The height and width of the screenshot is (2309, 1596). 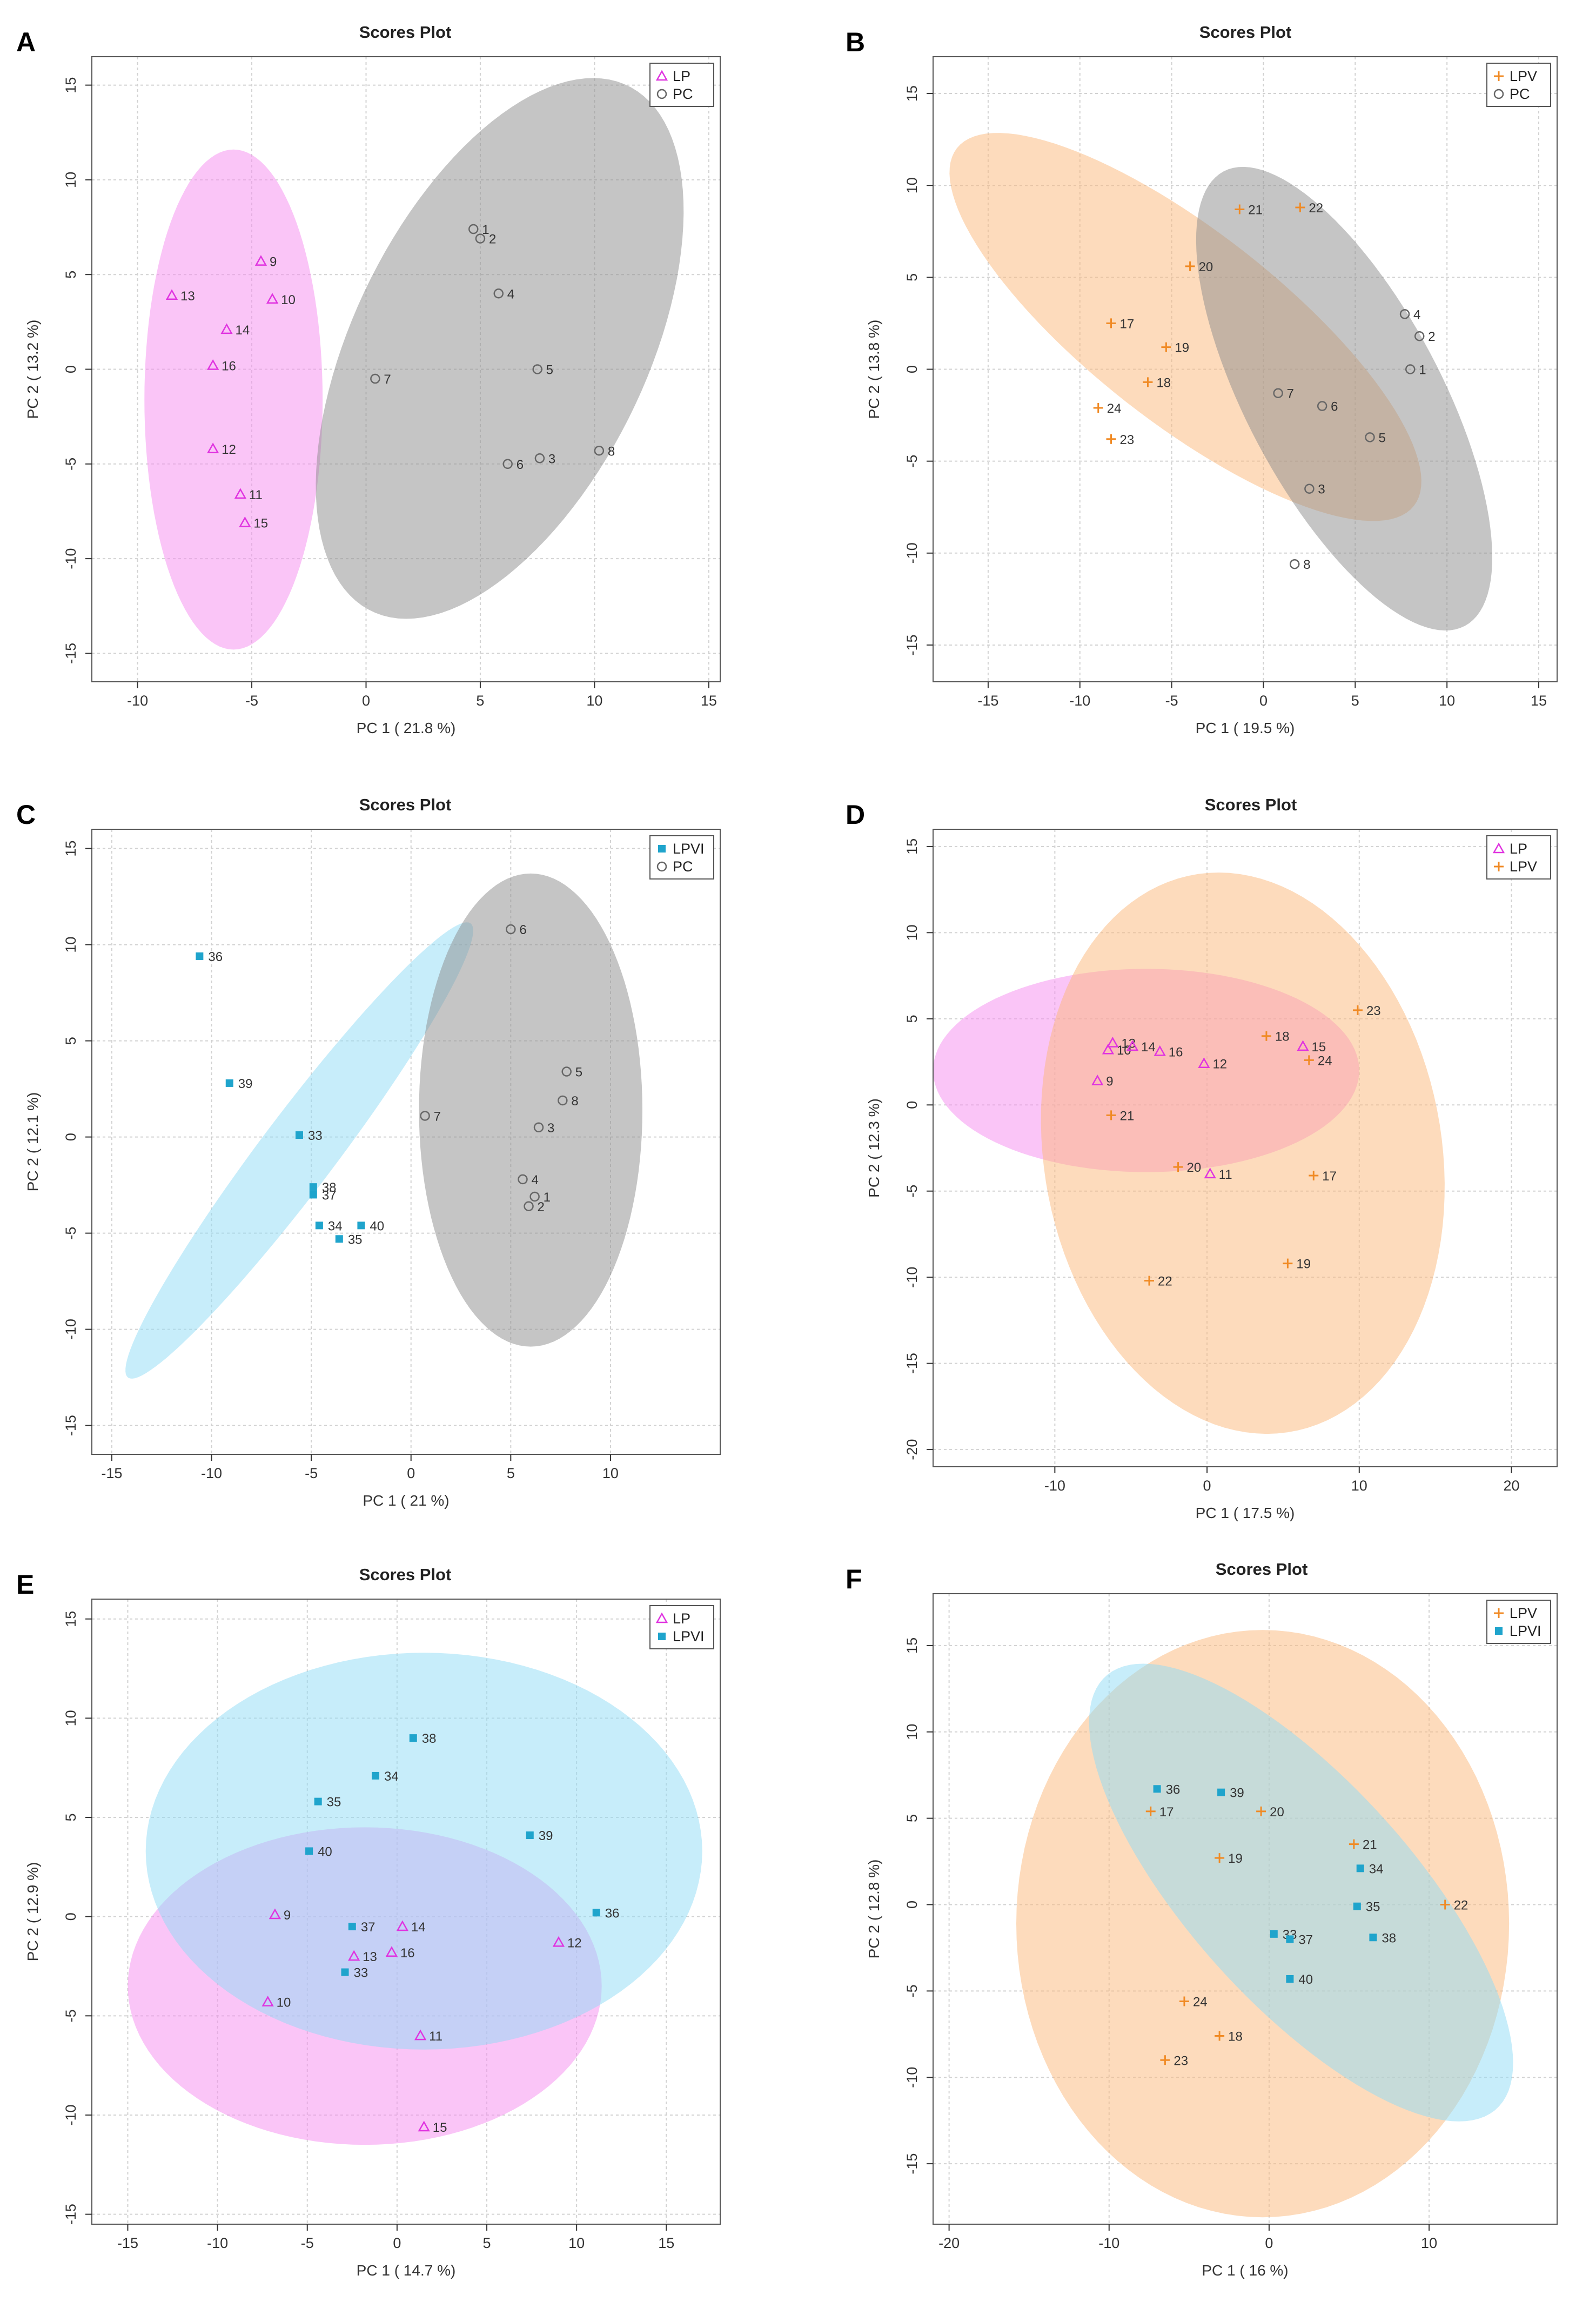 What do you see at coordinates (330, 1195) in the screenshot?
I see `point-label: 37` at bounding box center [330, 1195].